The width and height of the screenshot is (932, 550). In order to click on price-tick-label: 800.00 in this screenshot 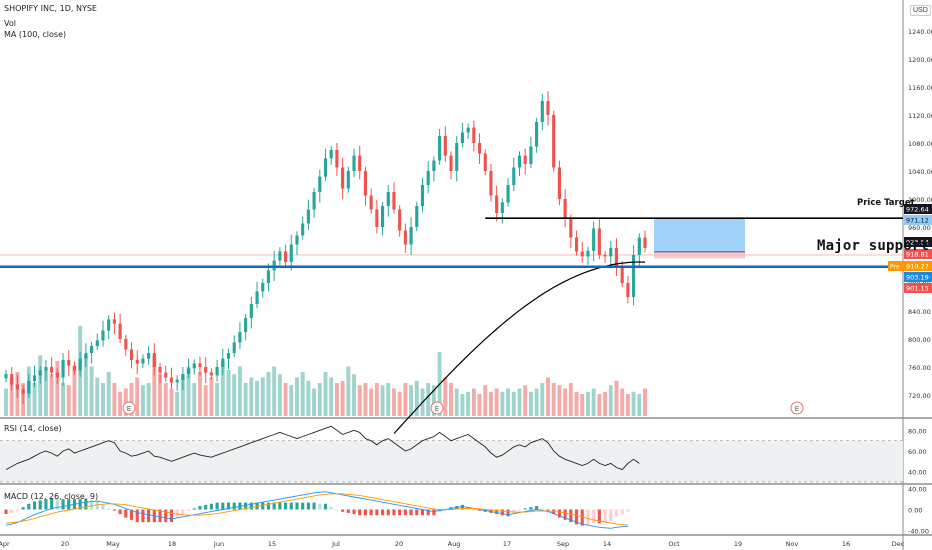, I will do `click(919, 340)`.